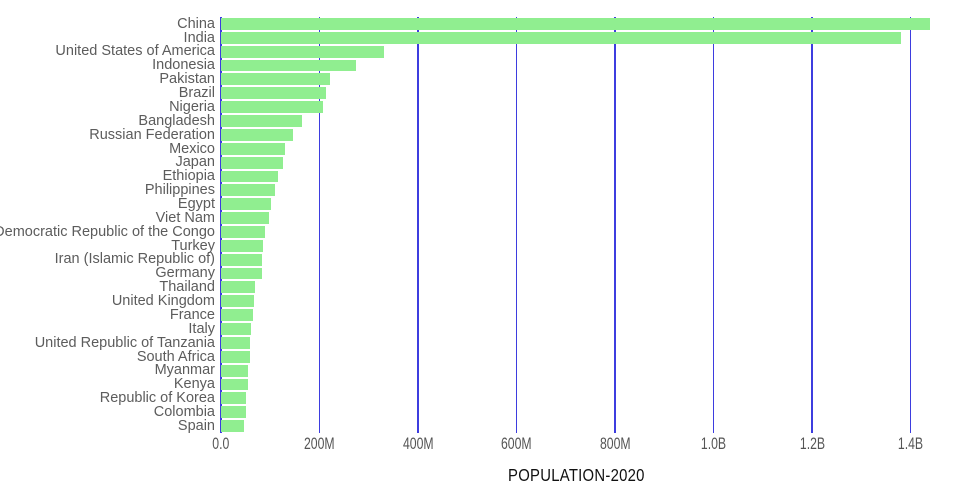 The width and height of the screenshot is (960, 500). I want to click on bar-russian-federation, so click(257, 134).